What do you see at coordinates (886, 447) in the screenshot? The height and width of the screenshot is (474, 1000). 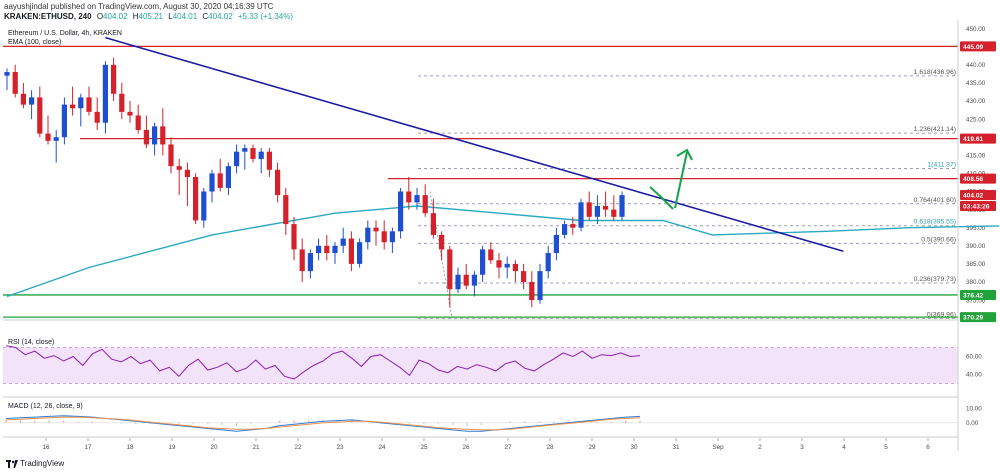 I see `time-tick-label: 5` at bounding box center [886, 447].